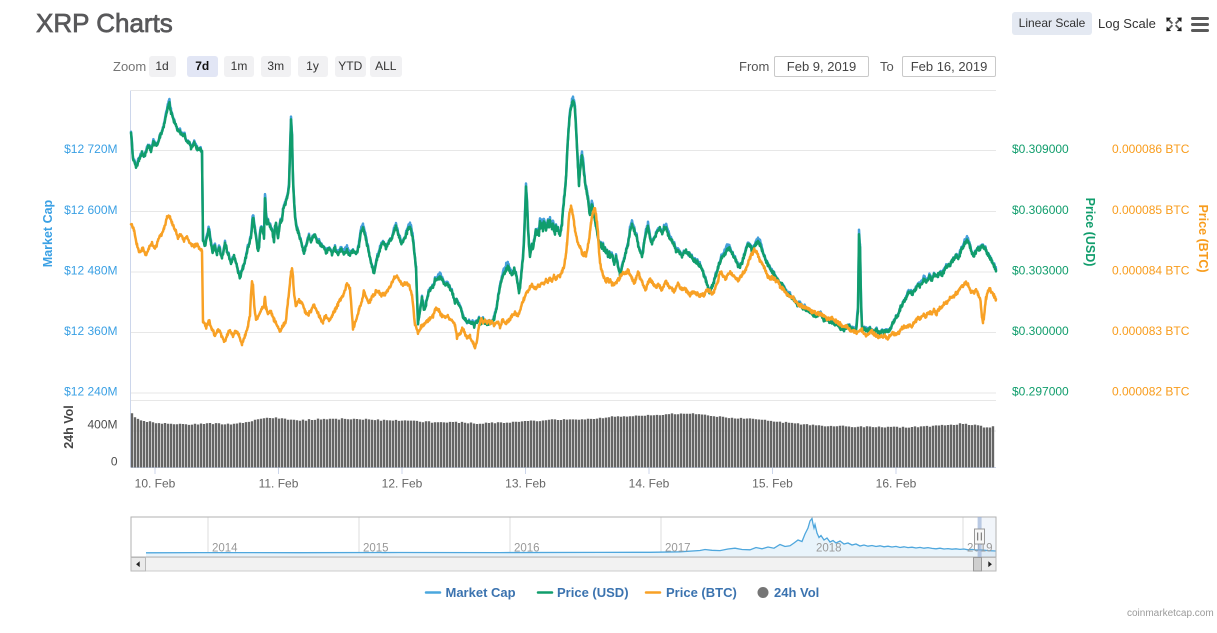  What do you see at coordinates (678, 549) in the screenshot?
I see `svg-text: 2017` at bounding box center [678, 549].